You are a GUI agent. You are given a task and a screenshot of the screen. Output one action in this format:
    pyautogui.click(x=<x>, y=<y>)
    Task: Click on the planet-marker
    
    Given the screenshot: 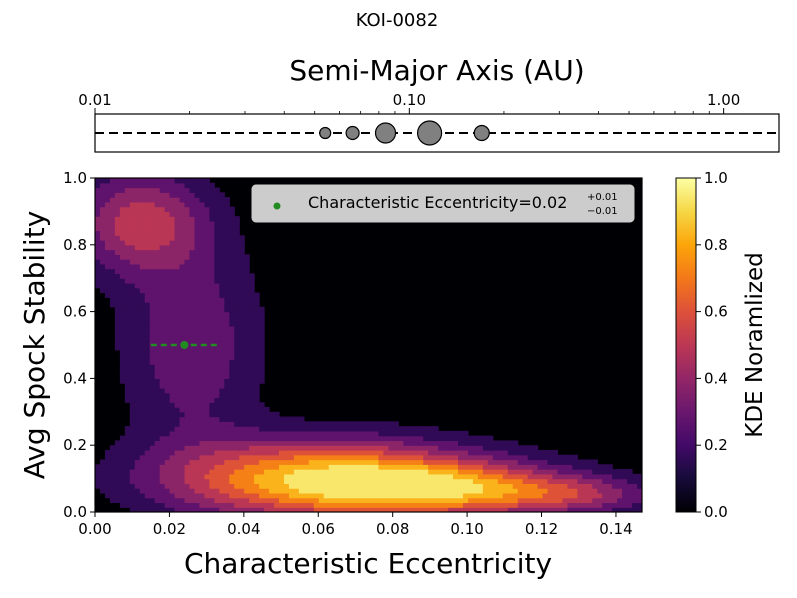 What is the action you would take?
    pyautogui.click(x=429, y=133)
    